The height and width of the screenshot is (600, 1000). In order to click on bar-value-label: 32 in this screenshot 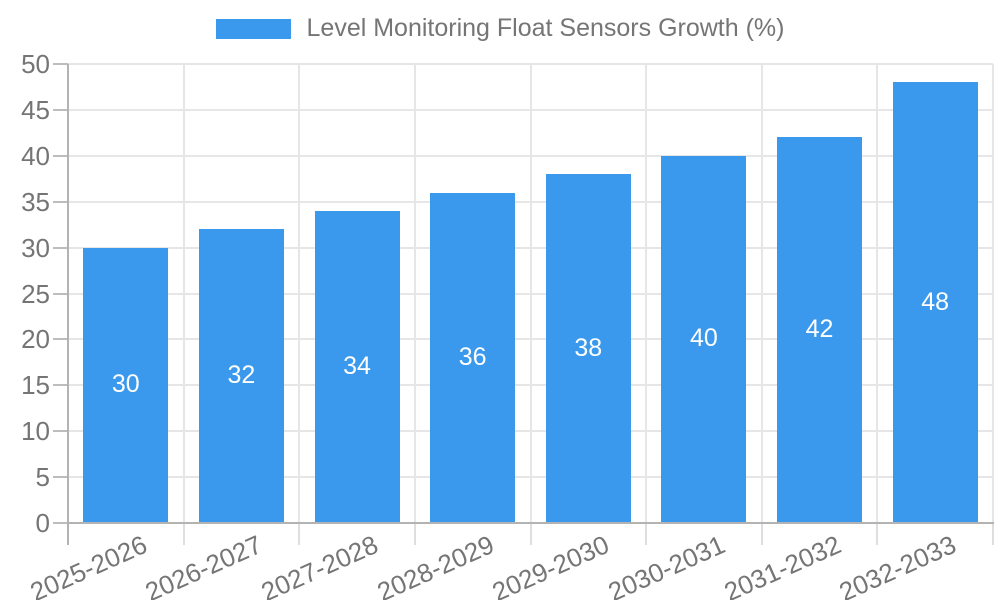, I will do `click(241, 375)`.